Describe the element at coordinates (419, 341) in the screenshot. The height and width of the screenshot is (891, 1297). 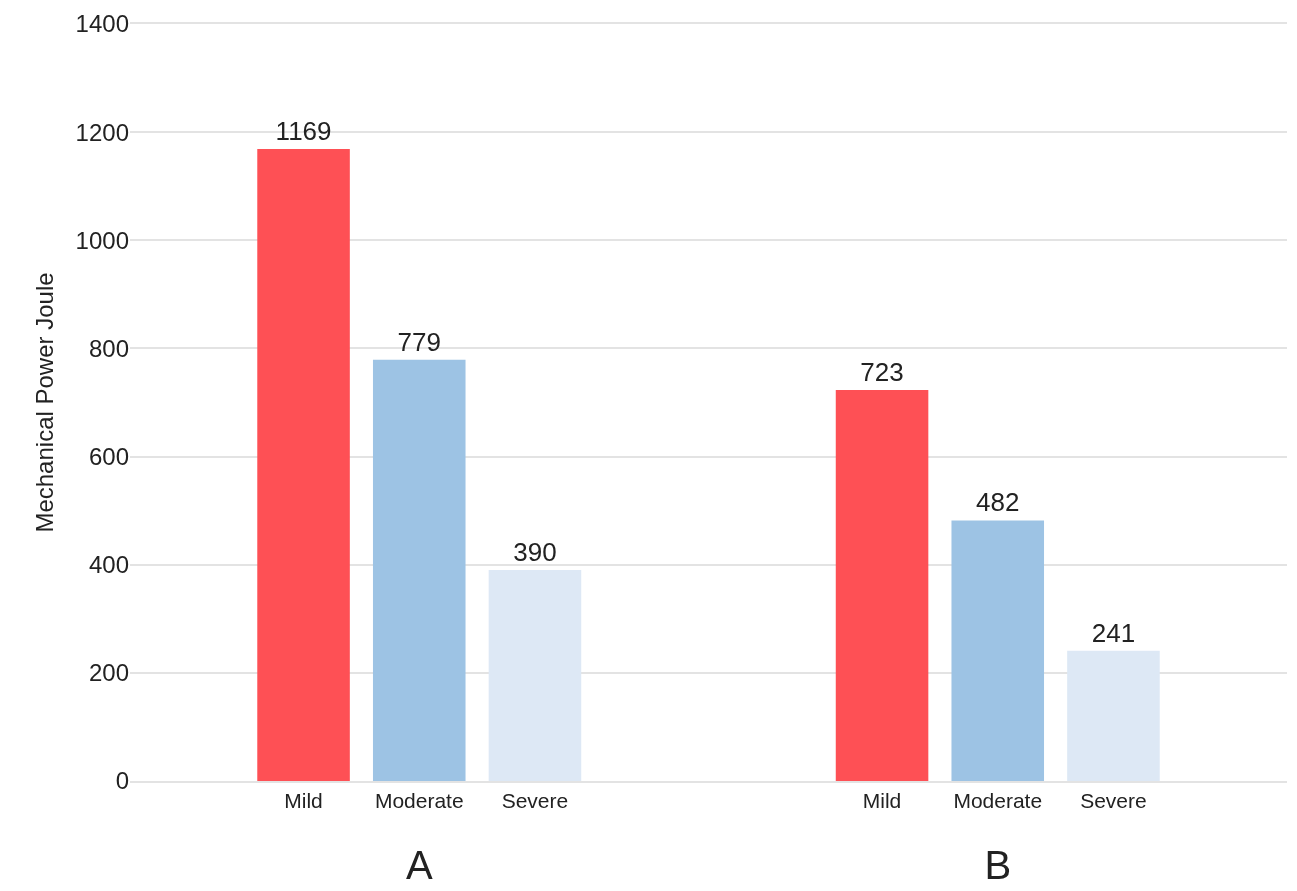
I see `data-label: 779` at that location.